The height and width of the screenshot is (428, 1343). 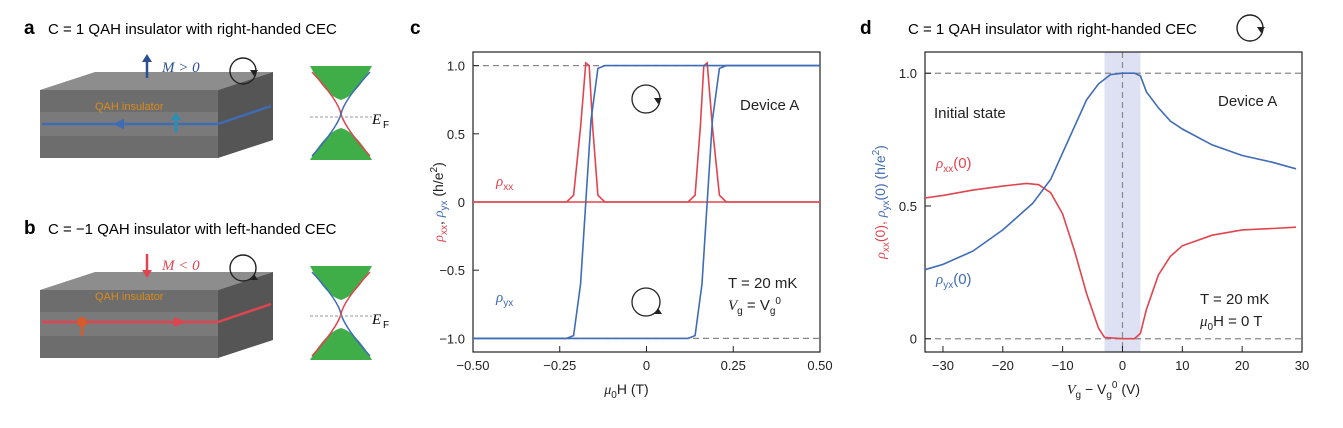 I want to click on field-label-d-mu: μ, so click(x=1203, y=322).